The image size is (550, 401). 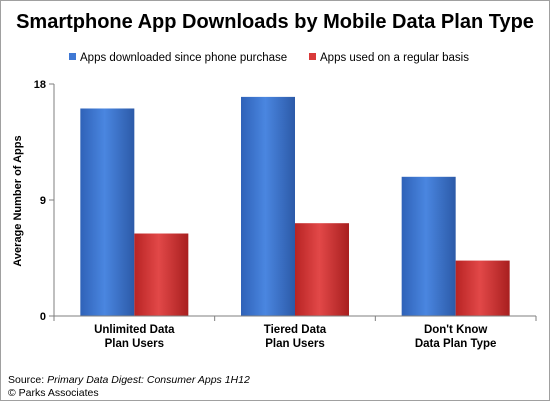 I want to click on y-tick-label-1: 9, so click(x=43, y=201).